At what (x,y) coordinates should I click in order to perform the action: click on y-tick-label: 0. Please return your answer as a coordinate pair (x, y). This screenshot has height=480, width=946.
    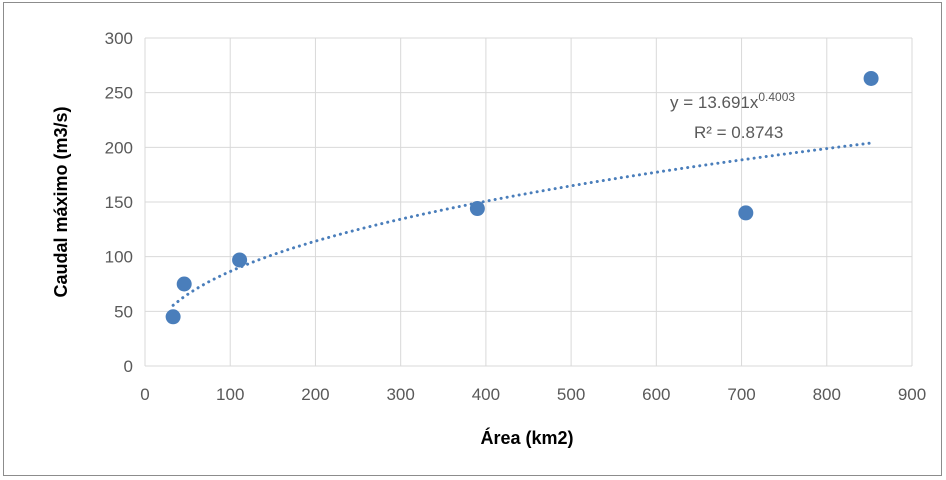
    Looking at the image, I should click on (128, 366).